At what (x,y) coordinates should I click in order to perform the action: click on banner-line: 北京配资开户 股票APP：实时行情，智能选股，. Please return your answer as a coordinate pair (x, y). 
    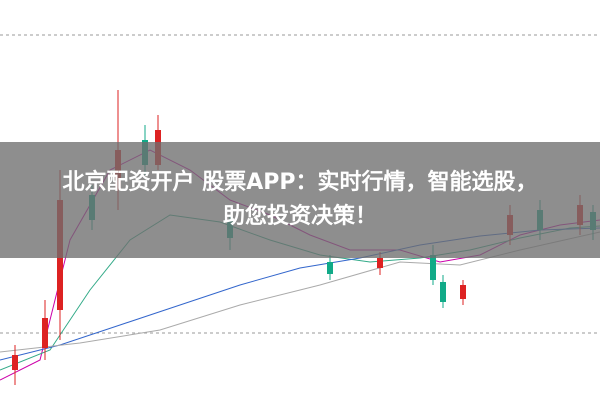
    Looking at the image, I should click on (300, 182).